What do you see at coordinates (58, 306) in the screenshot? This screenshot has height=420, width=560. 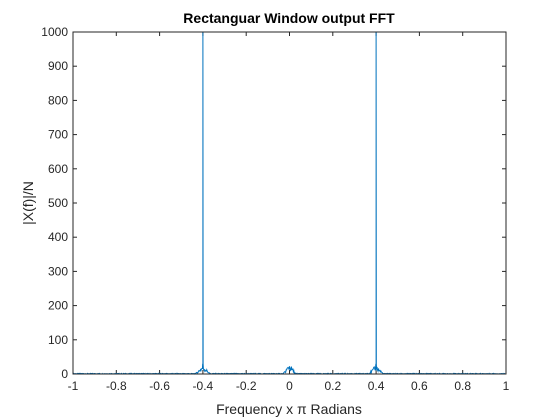 I see `y-tick-label: 200` at bounding box center [58, 306].